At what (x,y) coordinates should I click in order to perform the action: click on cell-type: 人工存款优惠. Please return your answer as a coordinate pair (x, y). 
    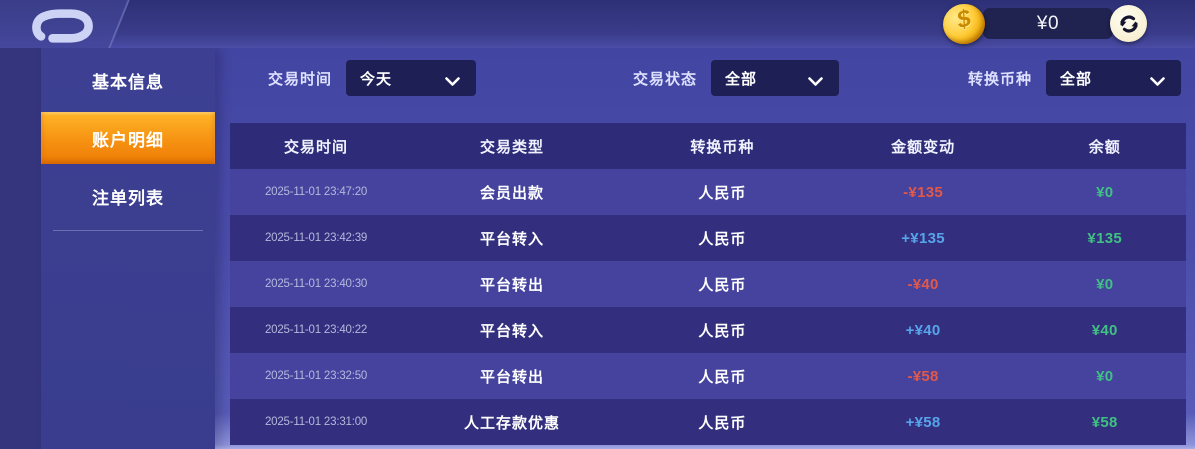
    Looking at the image, I should click on (512, 423).